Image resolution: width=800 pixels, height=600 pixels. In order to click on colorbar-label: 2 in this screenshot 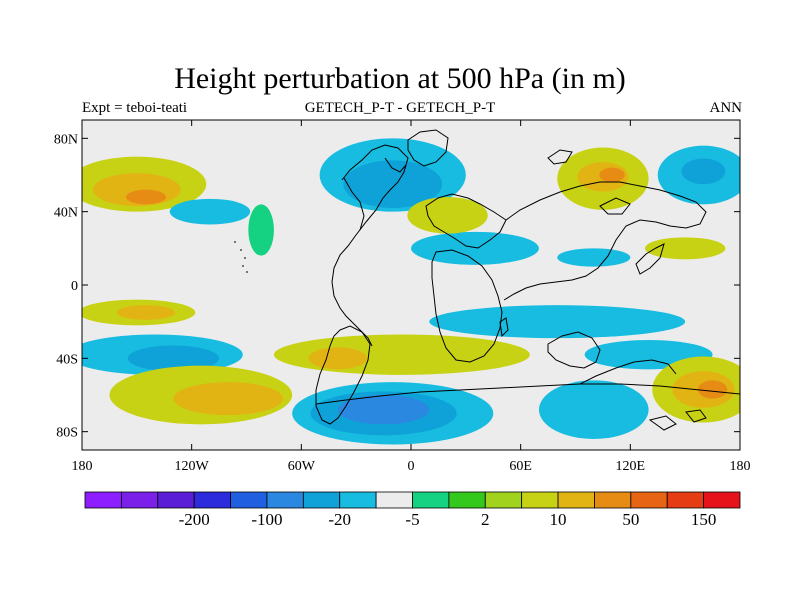, I will do `click(485, 519)`.